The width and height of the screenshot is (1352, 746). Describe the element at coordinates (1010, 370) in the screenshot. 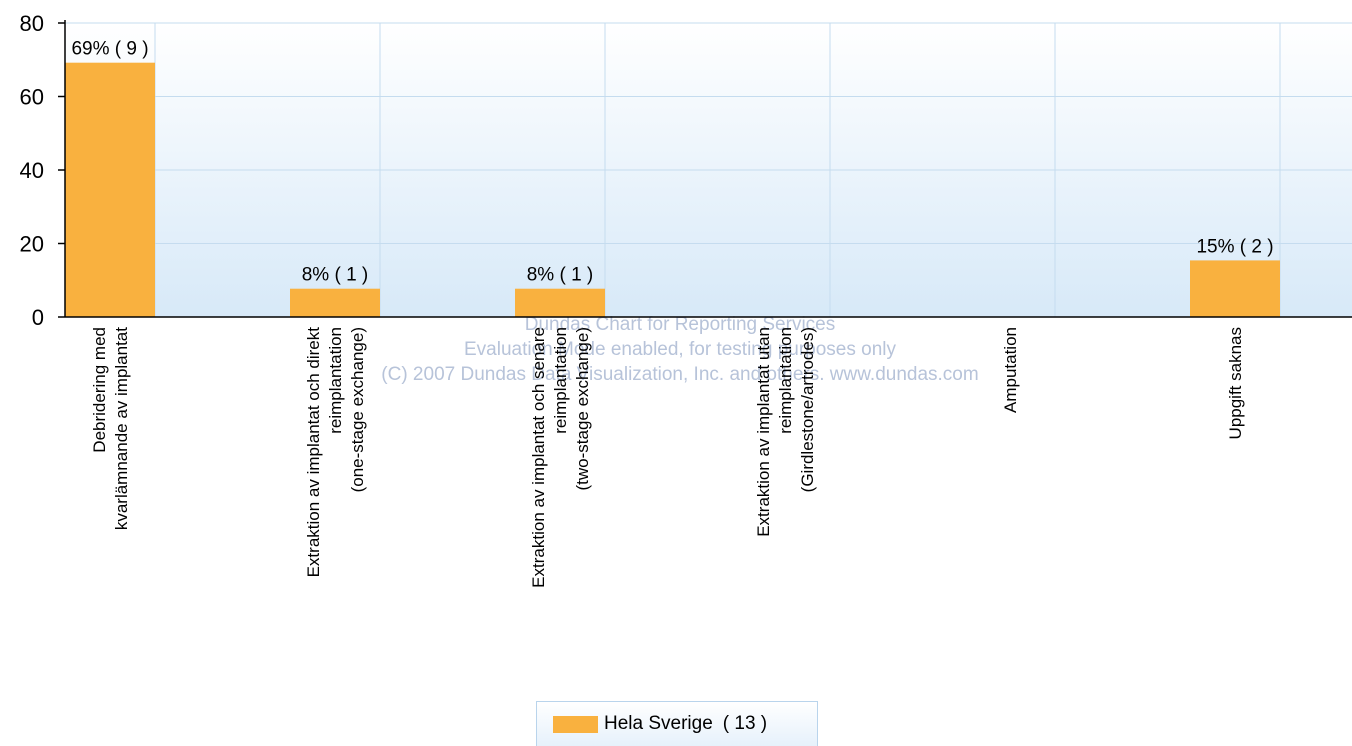

I see `x-category-label: Amputation` at that location.